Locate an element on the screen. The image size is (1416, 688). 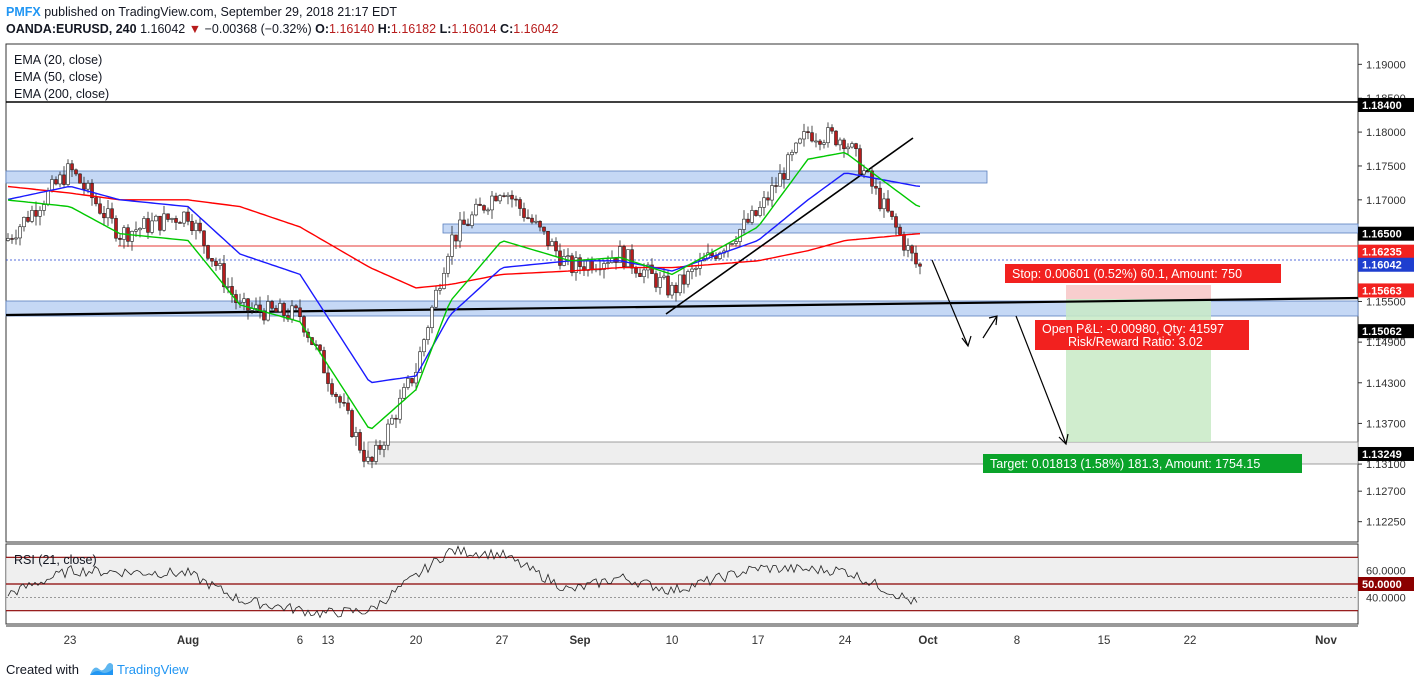
price-tick-label: 1.17500 is located at coordinates (1386, 167).